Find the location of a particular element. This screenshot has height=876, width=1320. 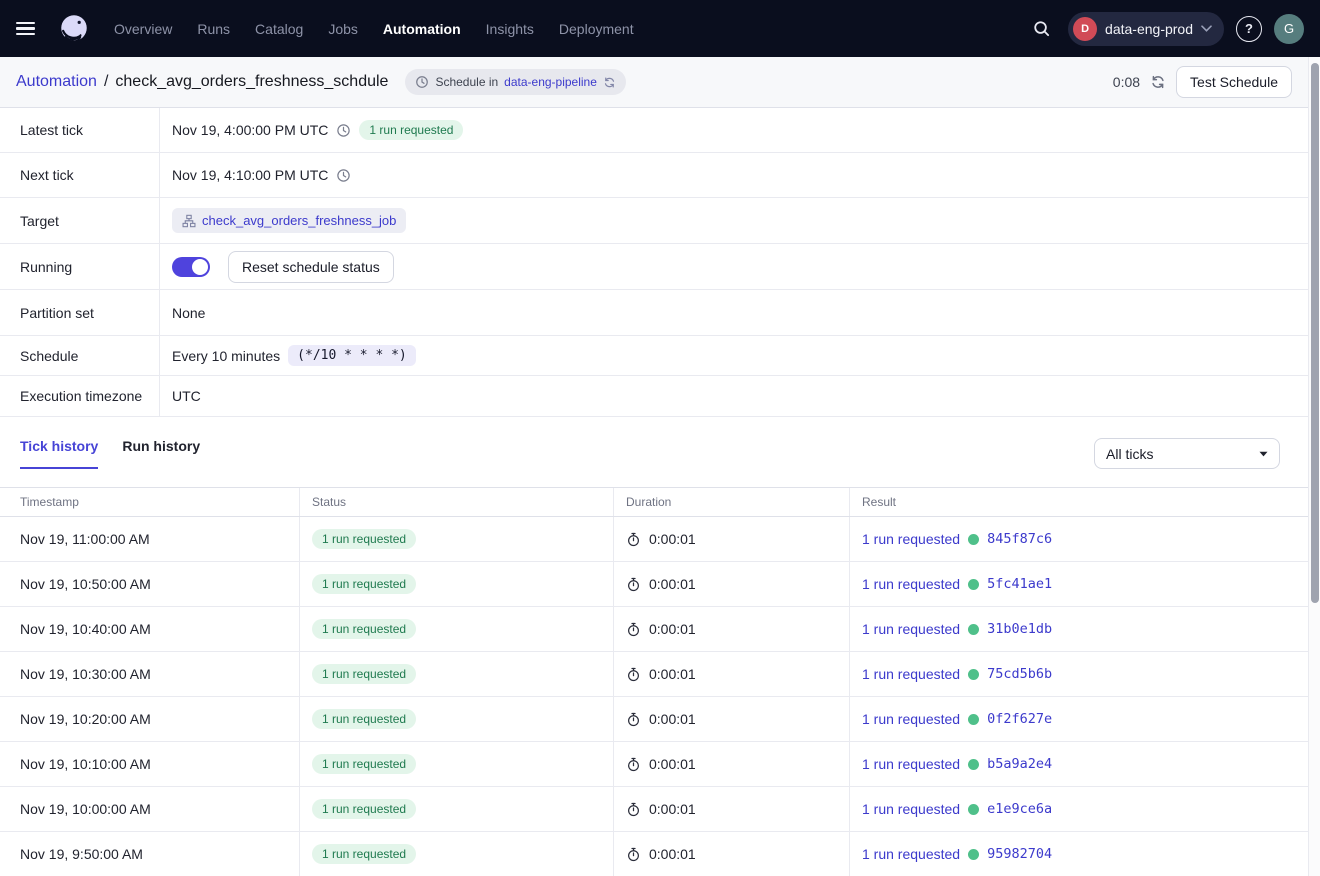

run-id-link: 95982704 is located at coordinates (1020, 854).